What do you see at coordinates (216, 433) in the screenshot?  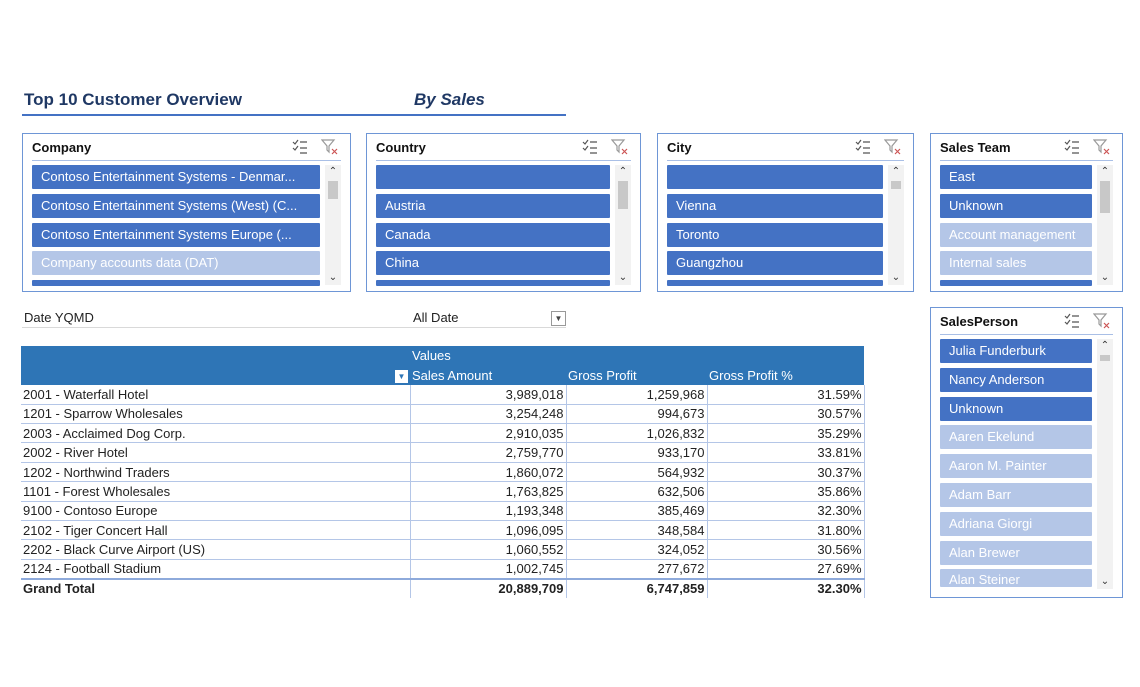 I see `row-label: 2003 - Acclaimed Dog Corp.` at bounding box center [216, 433].